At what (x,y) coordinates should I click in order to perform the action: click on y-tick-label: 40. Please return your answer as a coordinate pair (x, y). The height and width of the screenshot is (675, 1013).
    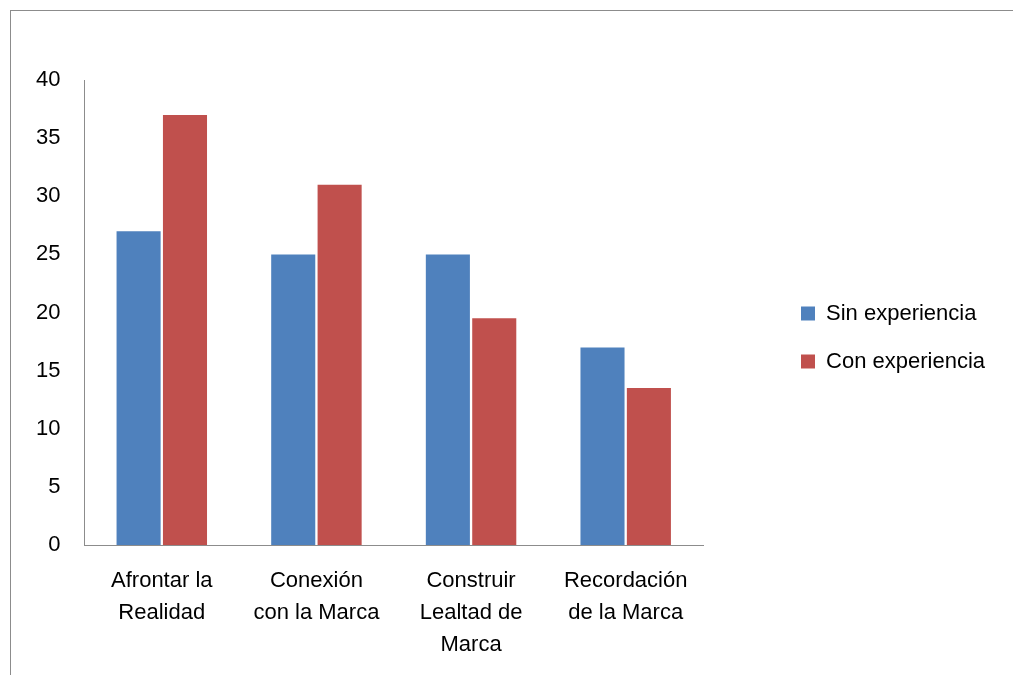
    Looking at the image, I should click on (48, 79).